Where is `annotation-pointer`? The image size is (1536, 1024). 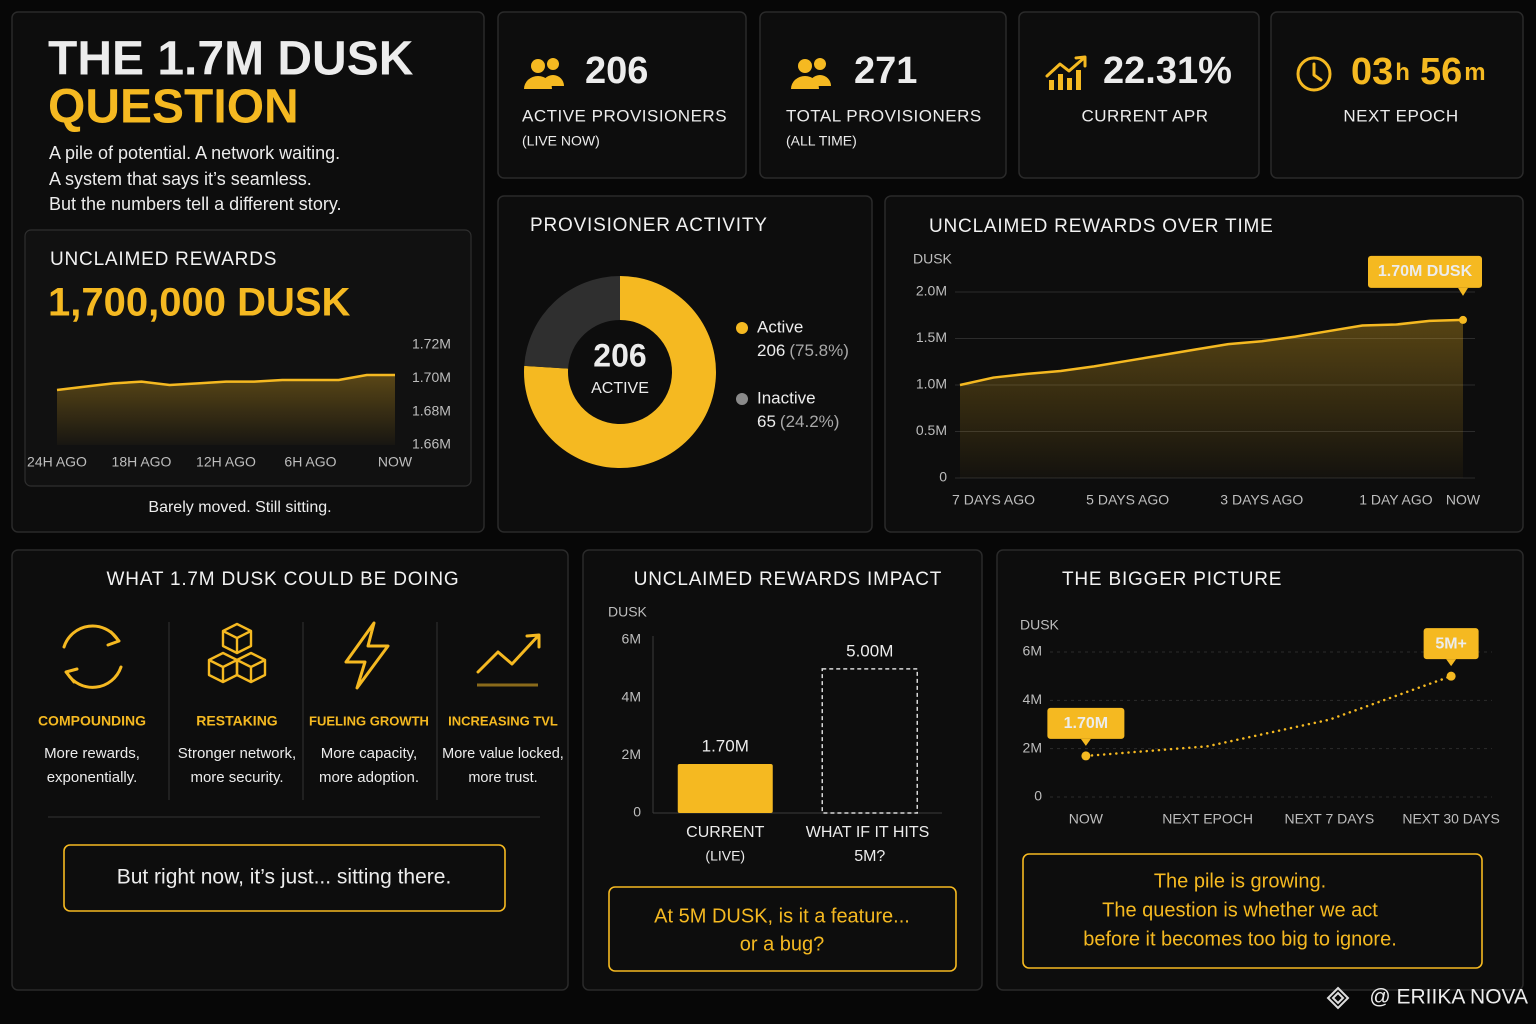 annotation-pointer is located at coordinates (1463, 291).